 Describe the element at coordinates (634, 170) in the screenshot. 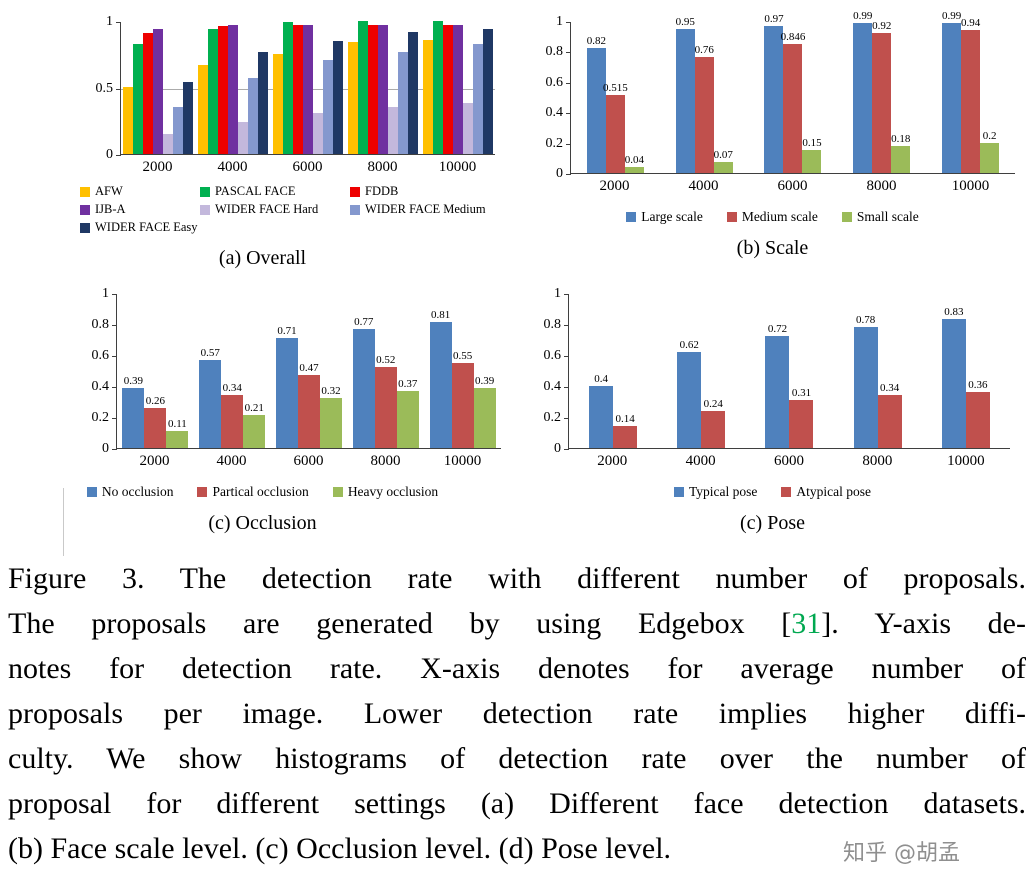

I see `bar-small-scale` at that location.